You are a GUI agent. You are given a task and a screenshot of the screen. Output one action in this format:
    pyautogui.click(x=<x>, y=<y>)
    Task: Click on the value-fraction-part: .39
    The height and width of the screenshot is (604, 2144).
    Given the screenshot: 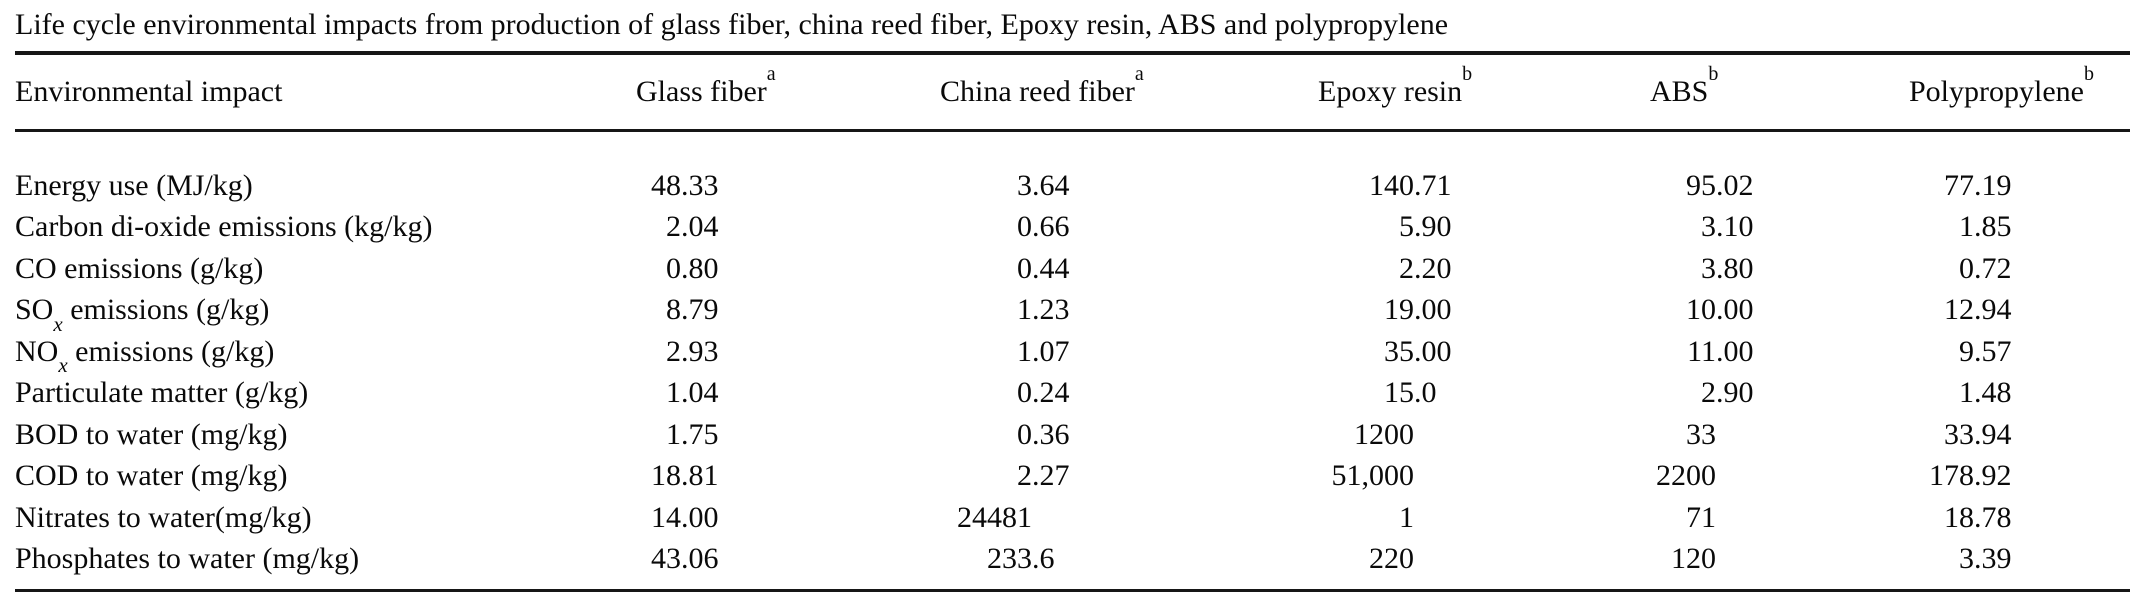 What is the action you would take?
    pyautogui.click(x=1993, y=559)
    